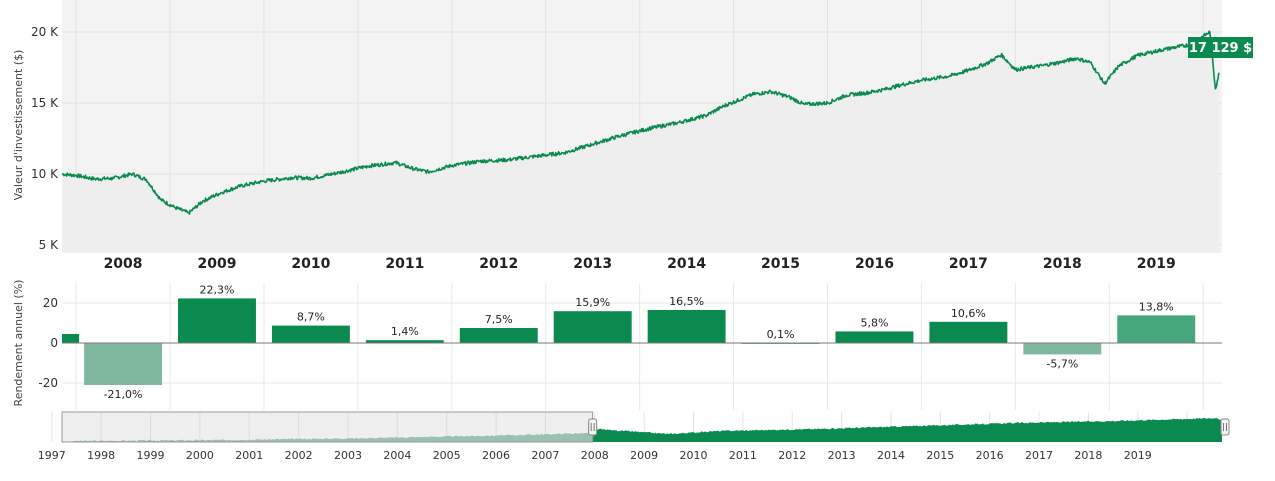  Describe the element at coordinates (45, 103) in the screenshot. I see `value-y-tick: 15 K` at that location.